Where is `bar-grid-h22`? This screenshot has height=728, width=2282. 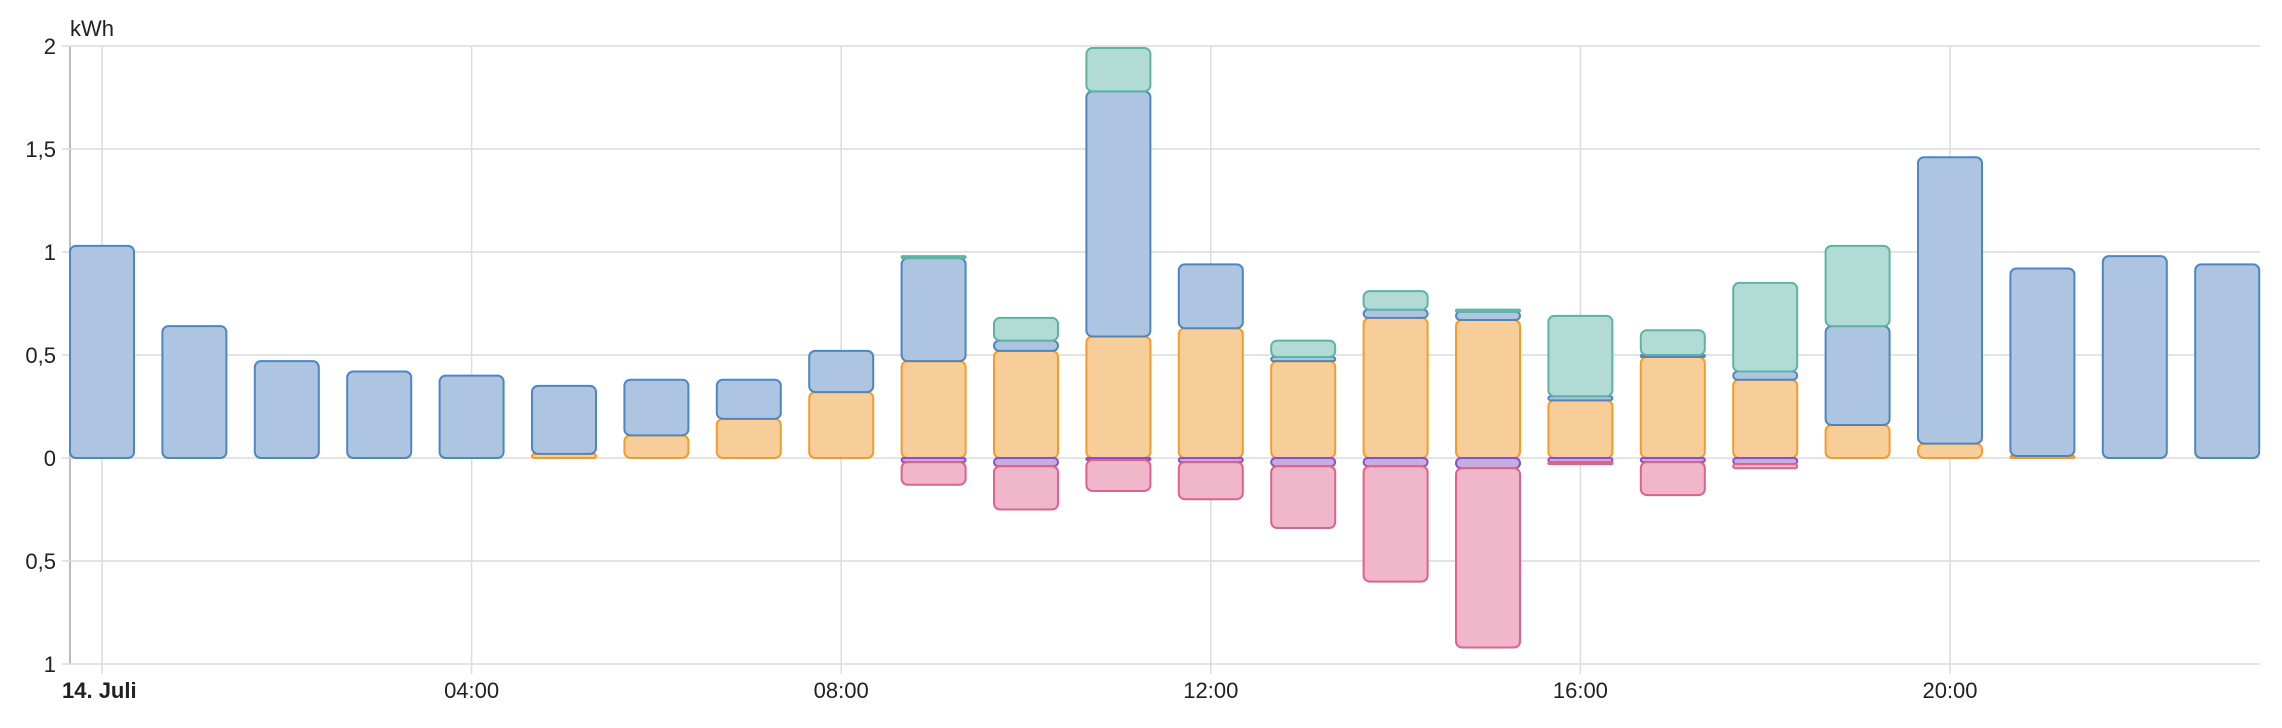 bar-grid-h22 is located at coordinates (2134, 357).